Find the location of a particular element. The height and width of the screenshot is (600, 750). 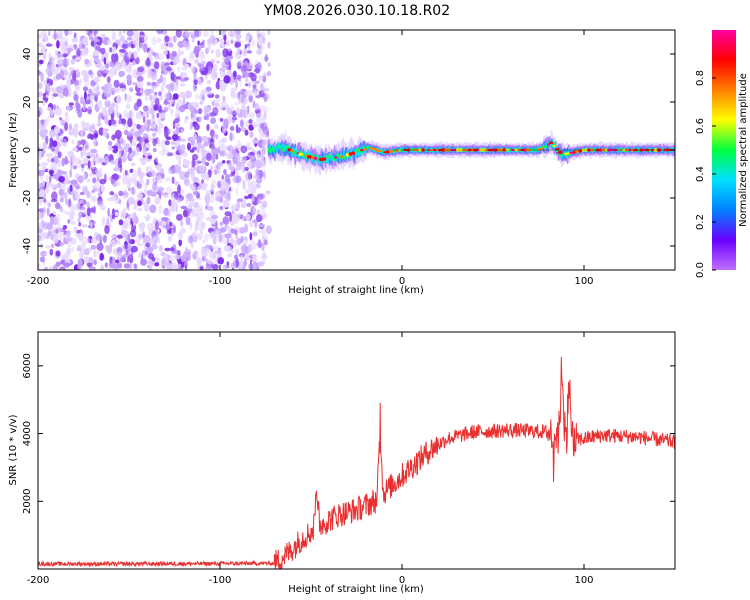

y-tick-label: 0 is located at coordinates (27, 150).